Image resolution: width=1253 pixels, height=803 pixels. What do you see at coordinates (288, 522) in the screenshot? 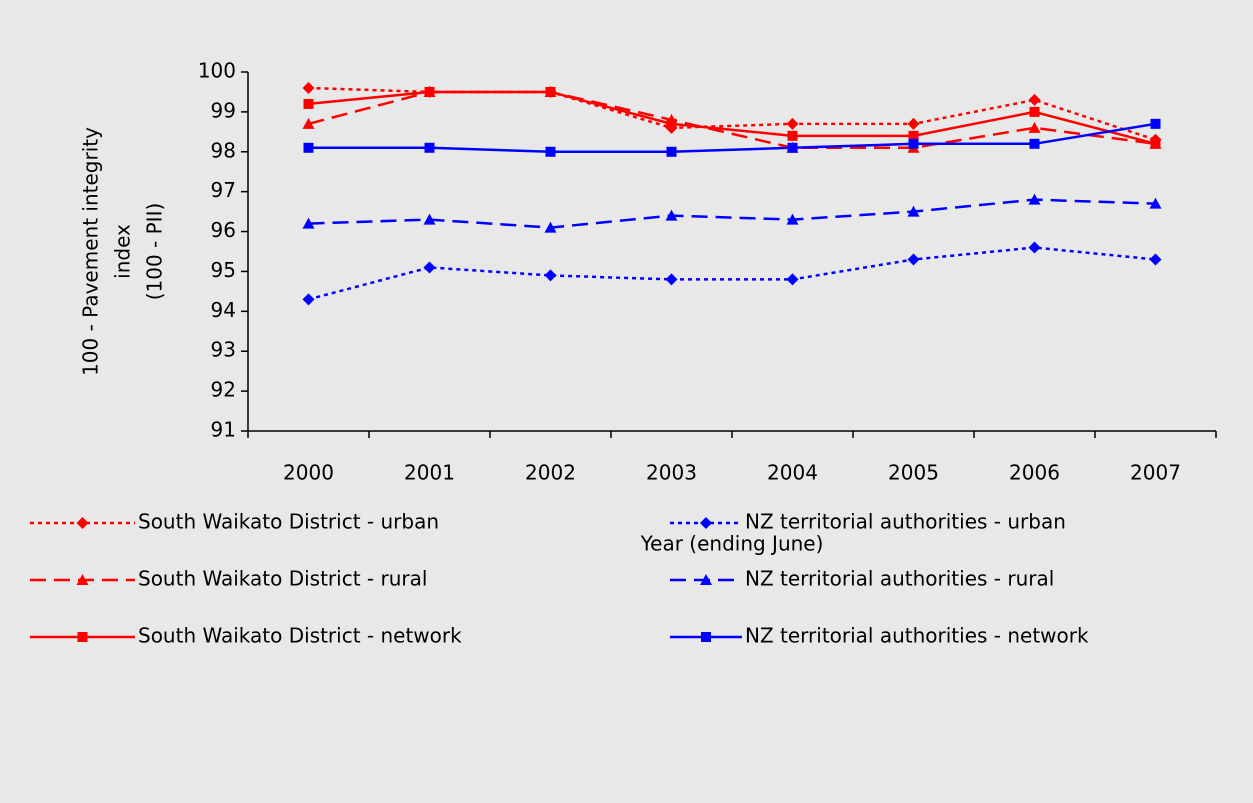
I see `legend-label: South Waikato District - urban` at bounding box center [288, 522].